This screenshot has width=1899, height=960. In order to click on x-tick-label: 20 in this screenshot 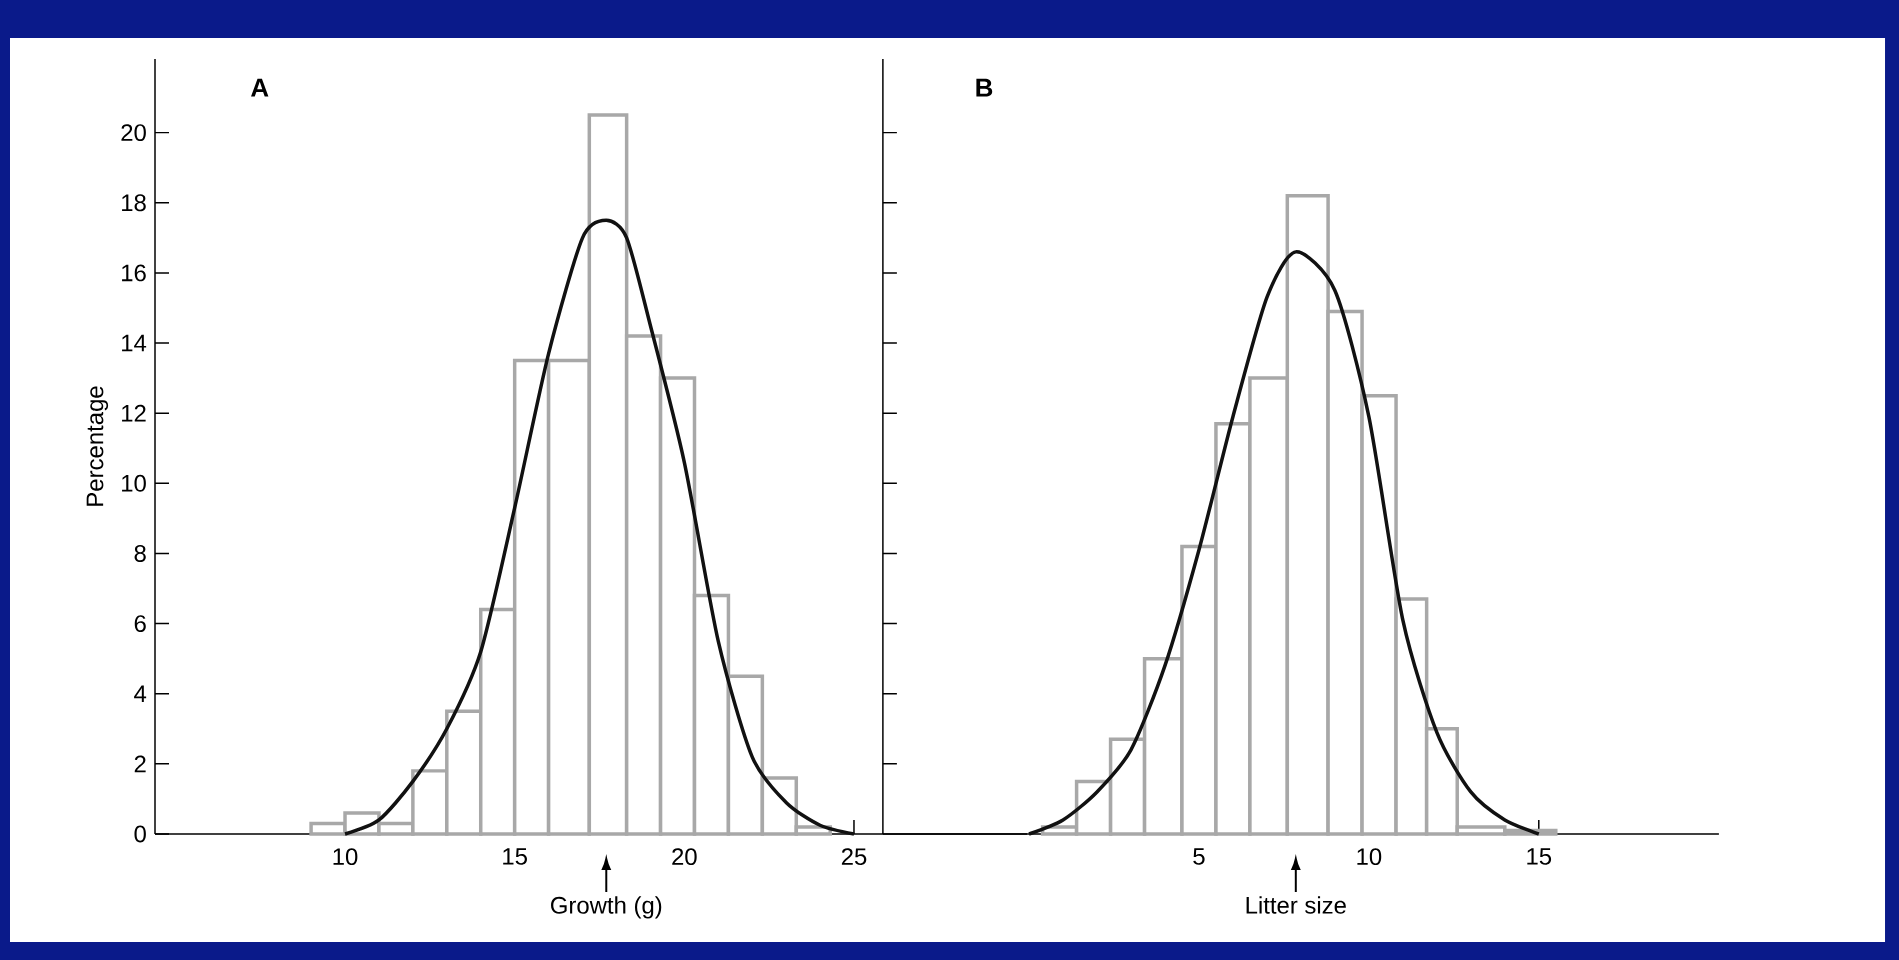, I will do `click(684, 857)`.